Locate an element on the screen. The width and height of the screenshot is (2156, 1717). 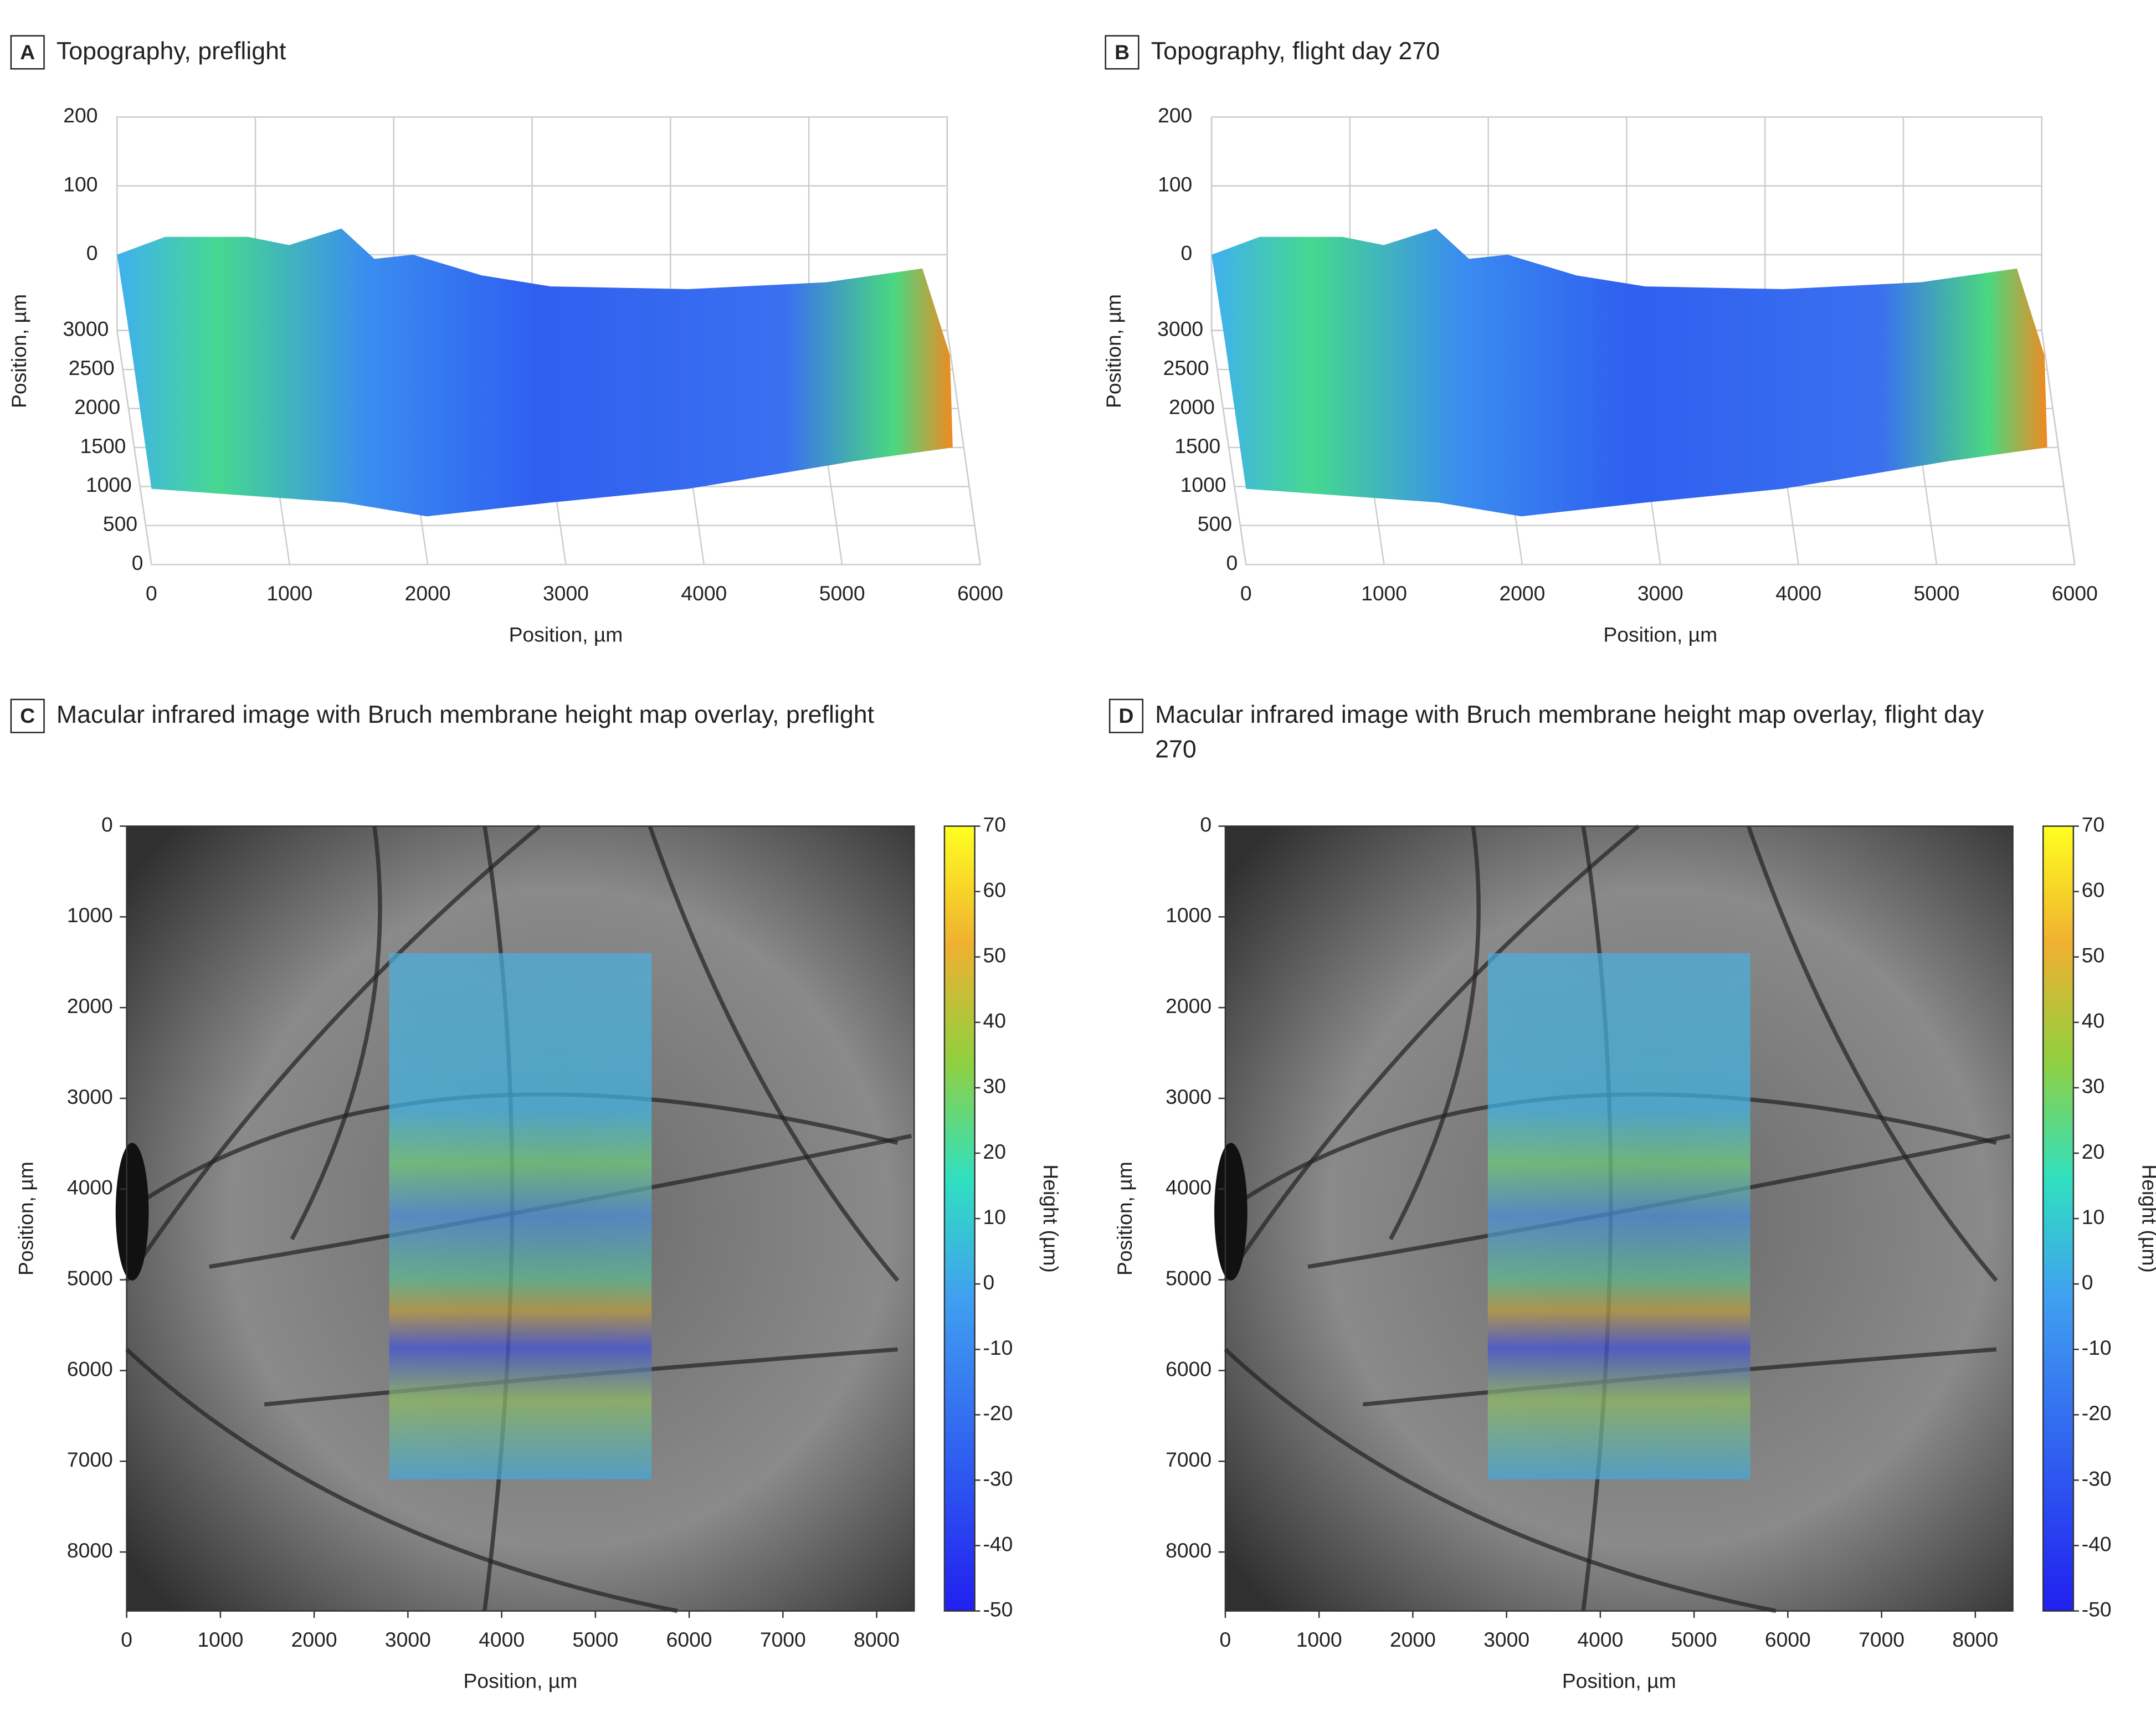
x-tick-label: 8000 is located at coordinates (1975, 1639).